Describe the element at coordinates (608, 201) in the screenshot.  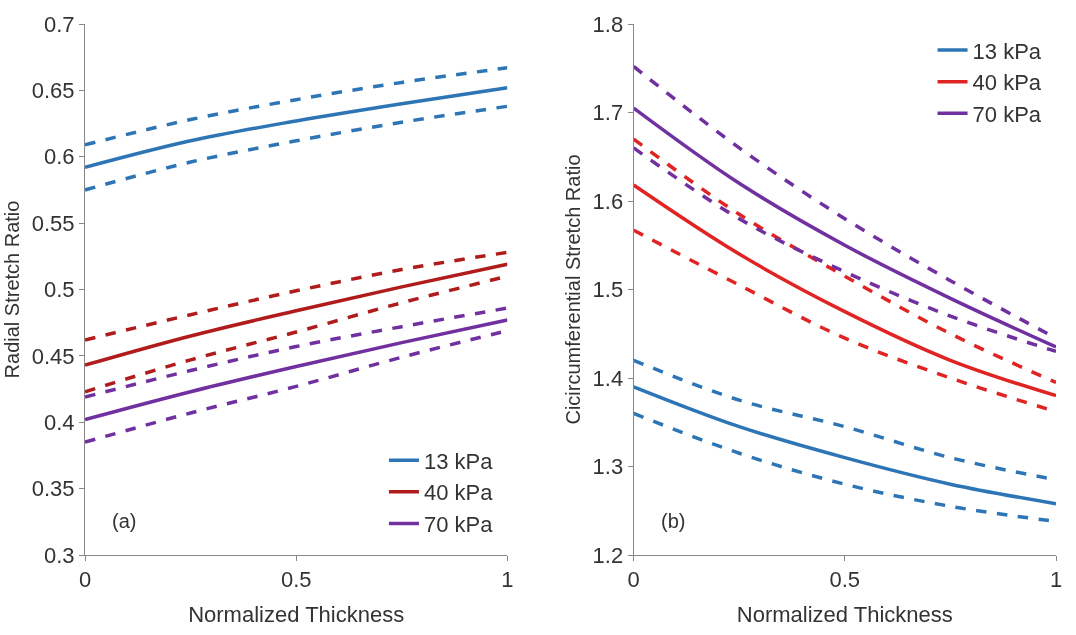
I see `y-tick-label: 1.6` at that location.